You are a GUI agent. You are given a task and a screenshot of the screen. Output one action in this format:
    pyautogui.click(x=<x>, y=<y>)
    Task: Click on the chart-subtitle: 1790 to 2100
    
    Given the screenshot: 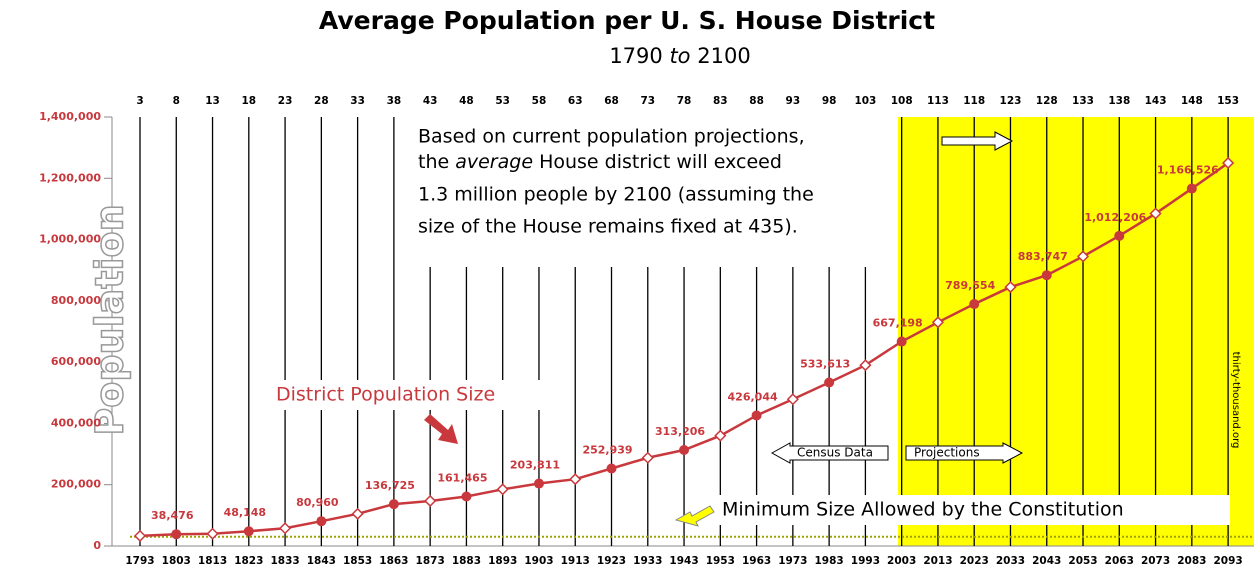 What is the action you would take?
    pyautogui.click(x=679, y=56)
    